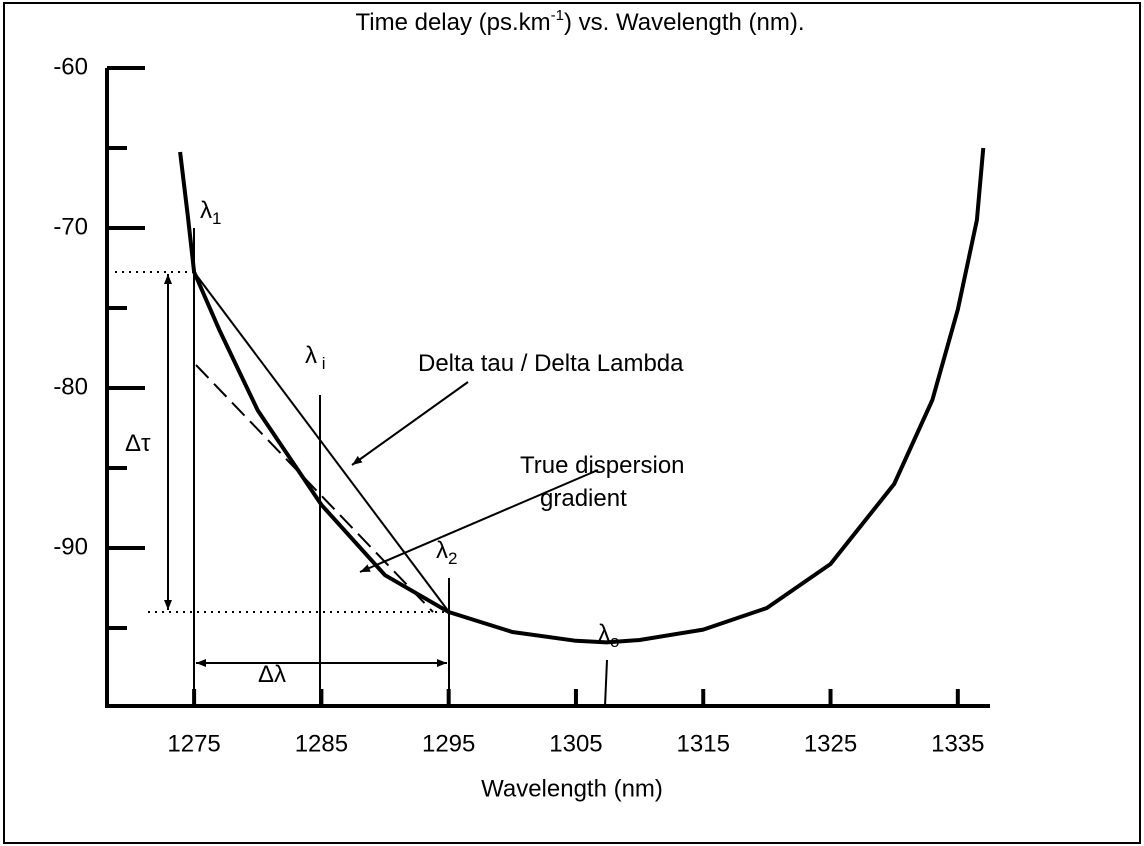 The height and width of the screenshot is (846, 1144). I want to click on annotation: Delta tau / Delta Lambda, so click(551, 363).